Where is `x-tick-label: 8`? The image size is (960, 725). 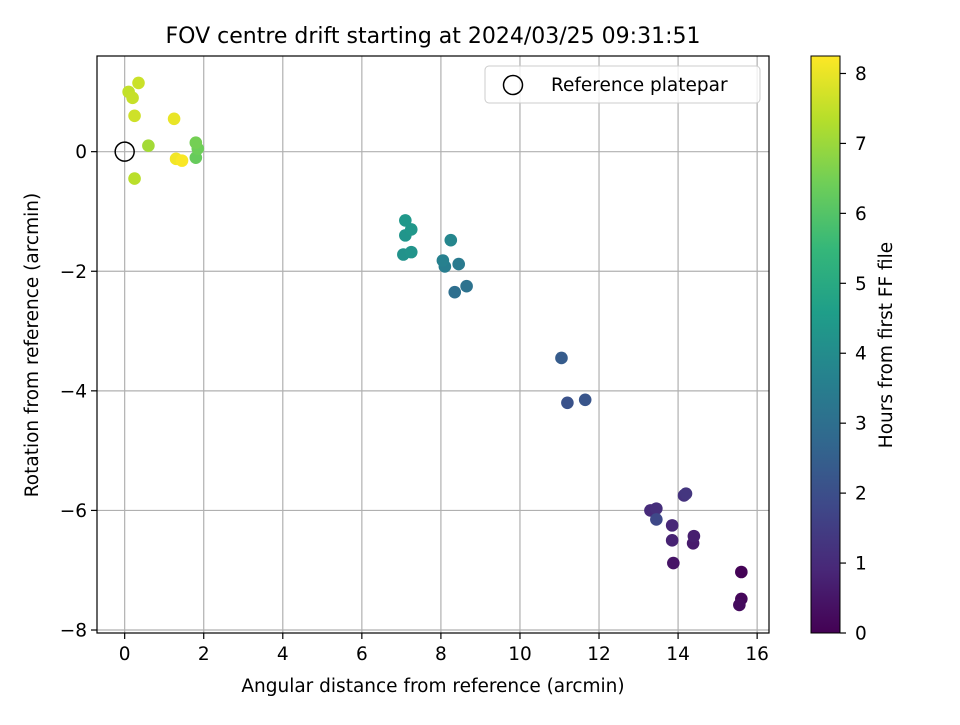 x-tick-label: 8 is located at coordinates (441, 654).